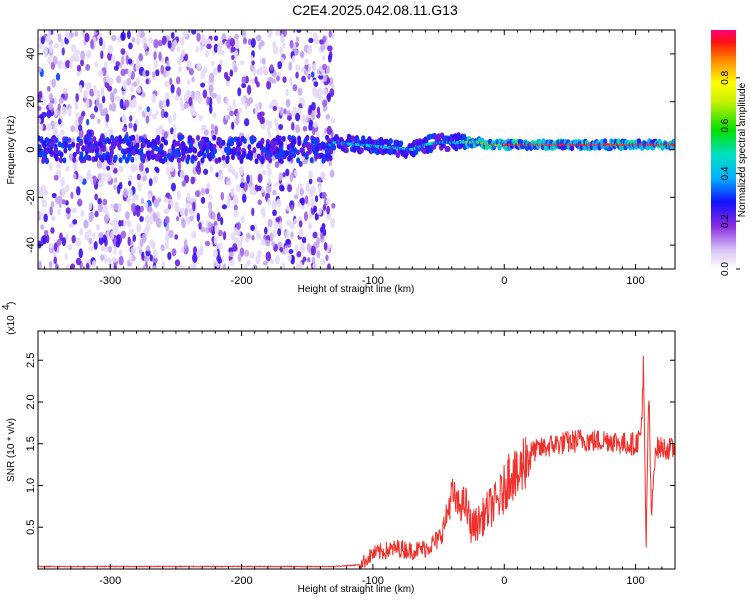 The height and width of the screenshot is (600, 750). Describe the element at coordinates (31, 245) in the screenshot. I see `spectrogram-y-tick-label: -40` at that location.